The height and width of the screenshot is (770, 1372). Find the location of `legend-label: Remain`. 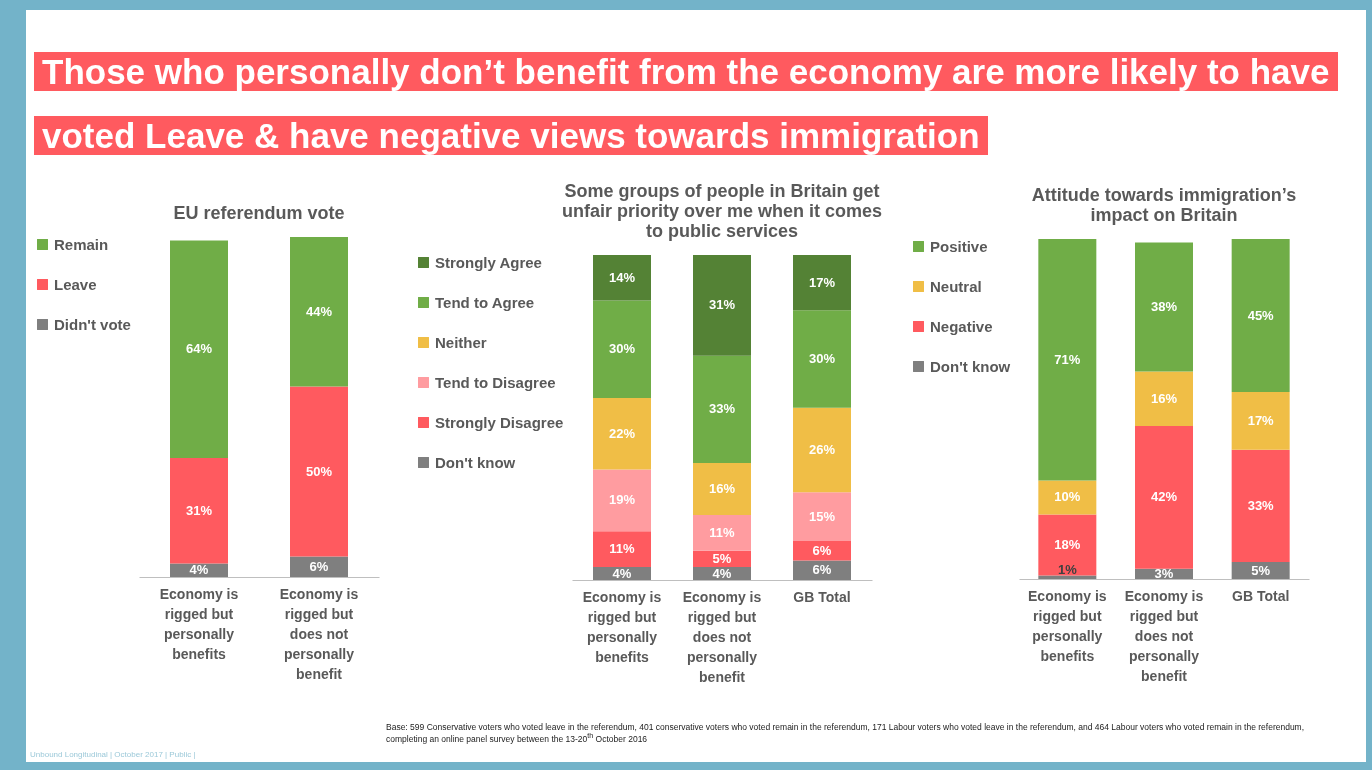

legend-label: Remain is located at coordinates (81, 244).